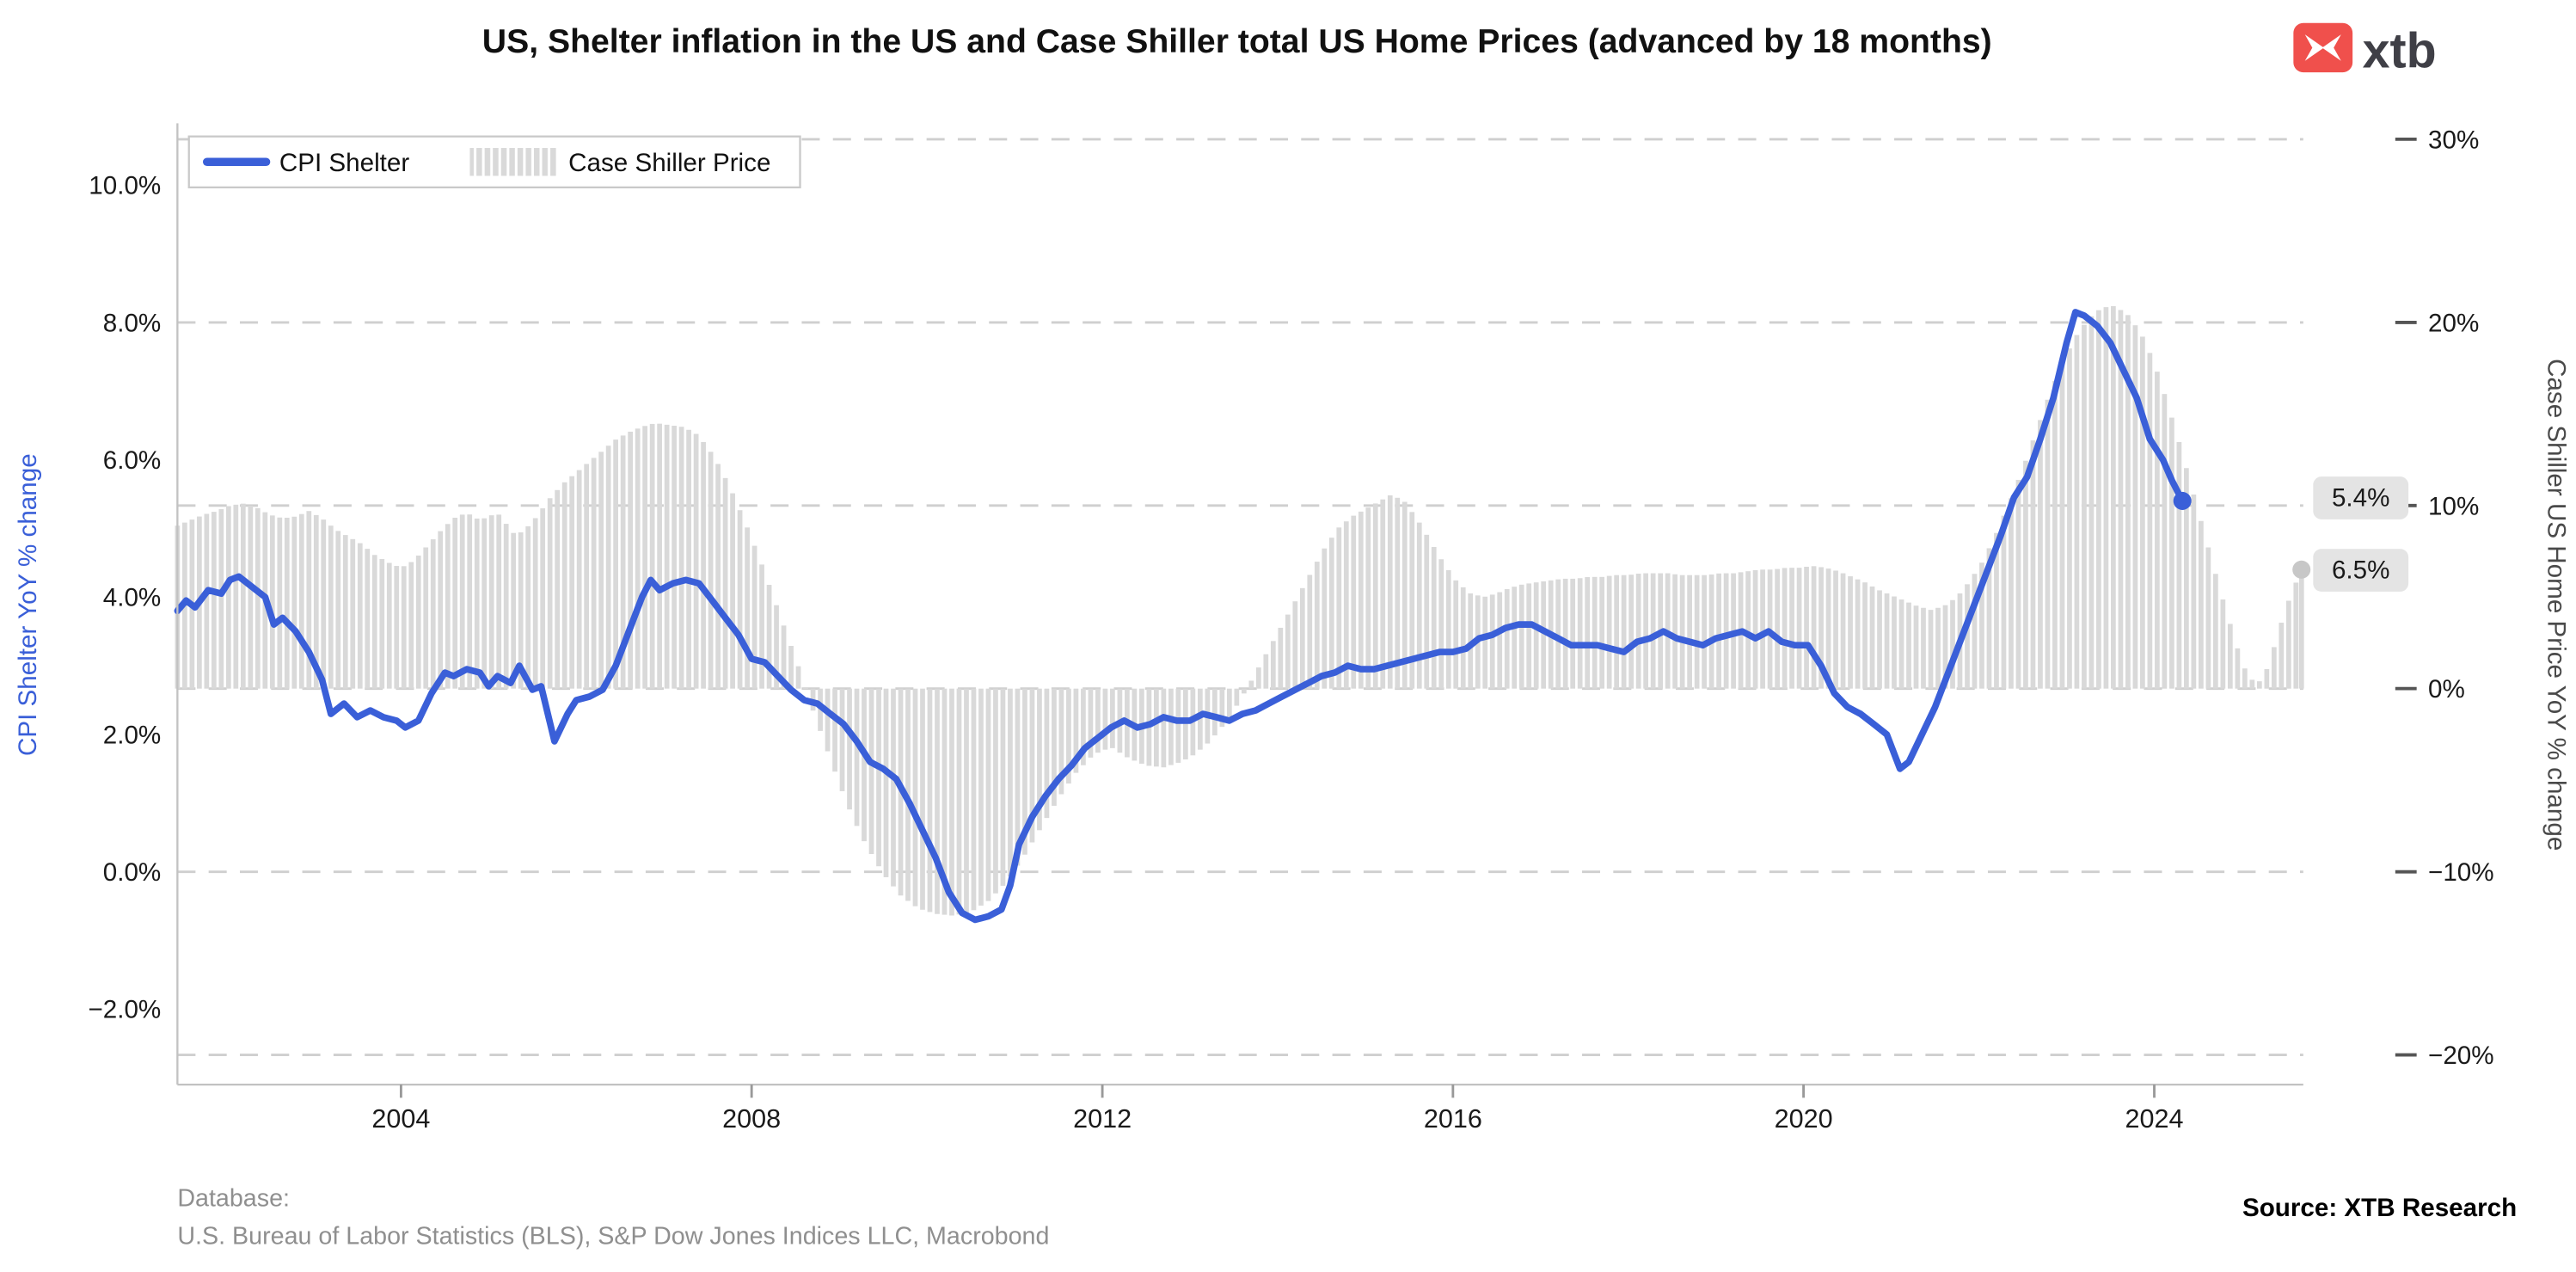  Describe the element at coordinates (2331, 47) in the screenshot. I see `xtb-logo-x-icon` at that location.